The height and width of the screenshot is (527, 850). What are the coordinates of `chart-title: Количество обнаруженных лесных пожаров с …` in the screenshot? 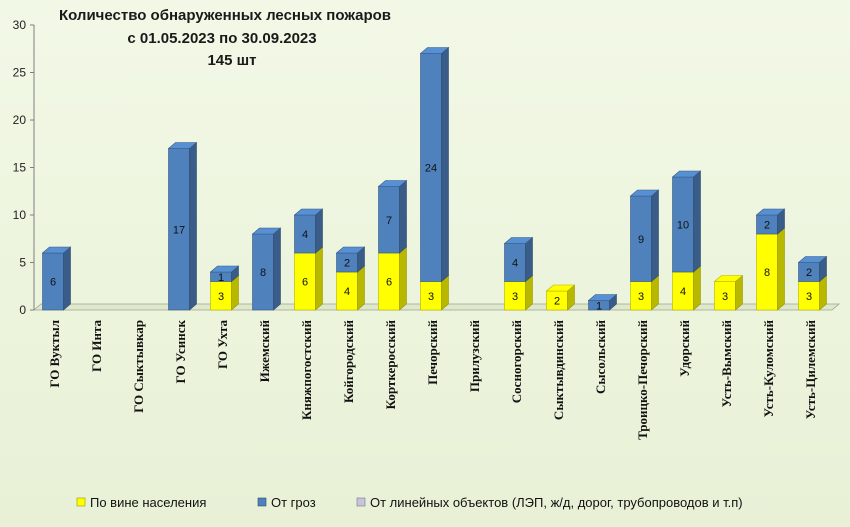 It's located at (225, 38).